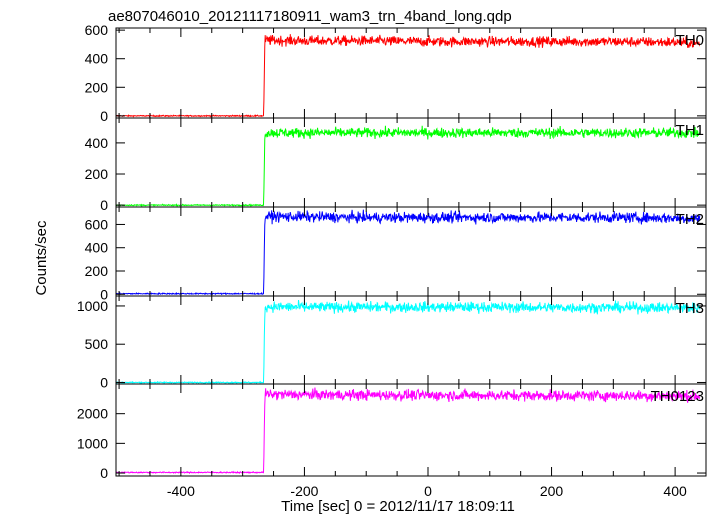 This screenshot has width=717, height=516. What do you see at coordinates (92, 414) in the screenshot?
I see `y-tick-label: 2000` at bounding box center [92, 414].